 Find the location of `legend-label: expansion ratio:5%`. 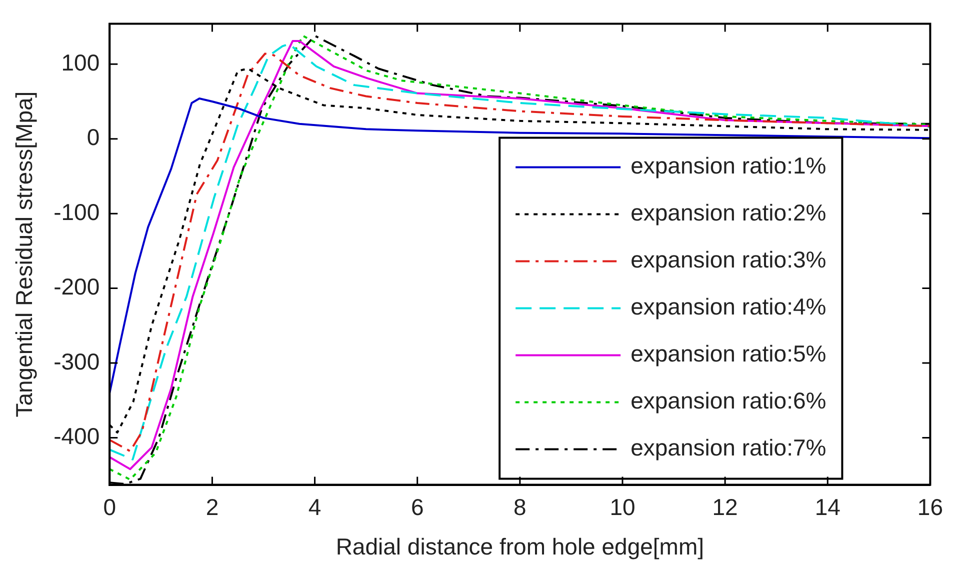

legend-label: expansion ratio:5% is located at coordinates (728, 353).